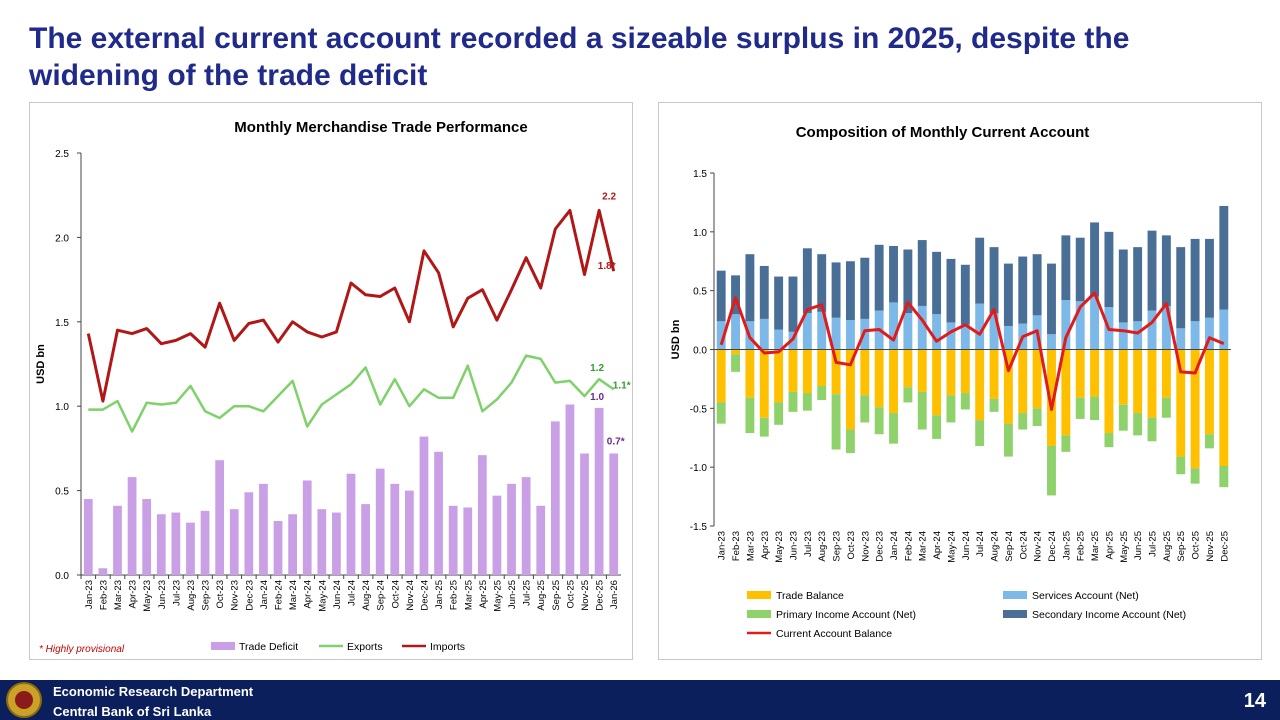  I want to click on chart2-x-tick-label: Jul-24, so click(980, 544).